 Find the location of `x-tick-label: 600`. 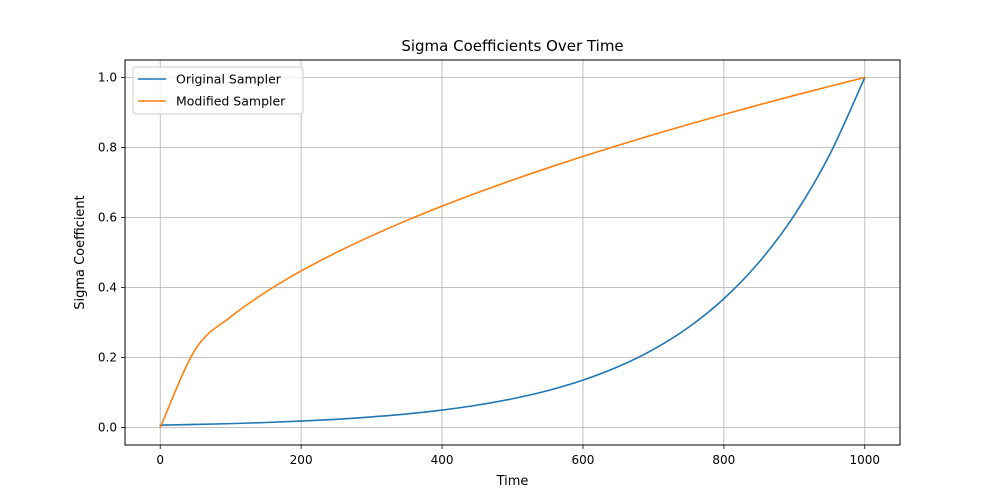

x-tick-label: 600 is located at coordinates (583, 460).